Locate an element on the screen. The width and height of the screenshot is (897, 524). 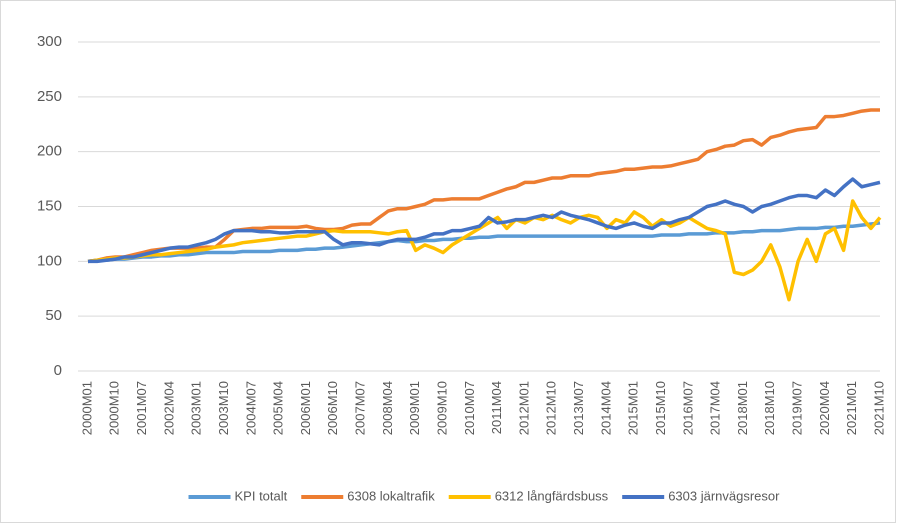
x-tick-label: 2000M10 is located at coordinates (114, 408).